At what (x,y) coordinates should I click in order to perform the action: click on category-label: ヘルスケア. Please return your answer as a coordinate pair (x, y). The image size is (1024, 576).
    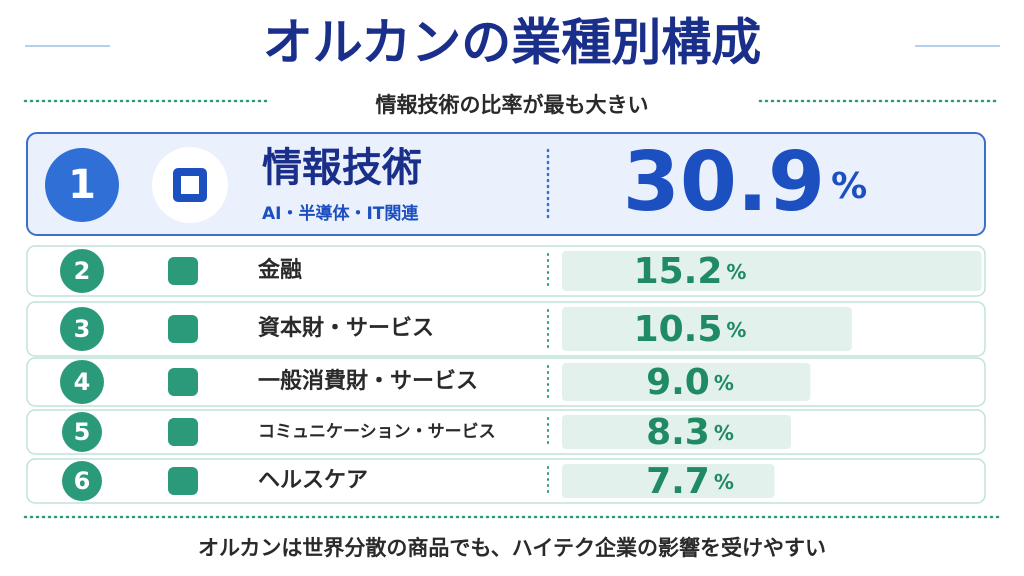
    Looking at the image, I should click on (313, 480).